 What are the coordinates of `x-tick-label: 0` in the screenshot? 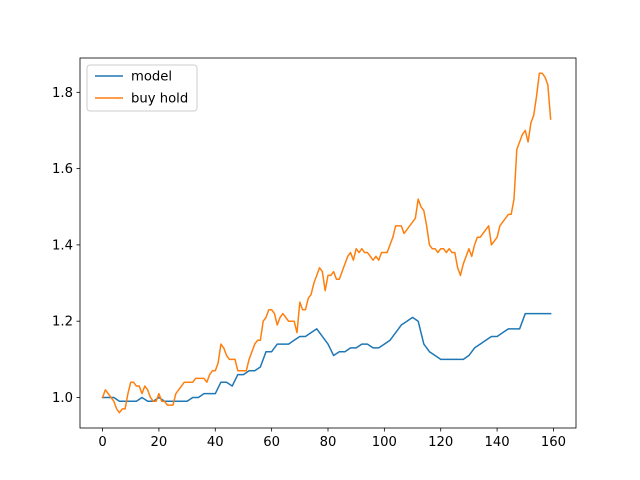 It's located at (102, 442).